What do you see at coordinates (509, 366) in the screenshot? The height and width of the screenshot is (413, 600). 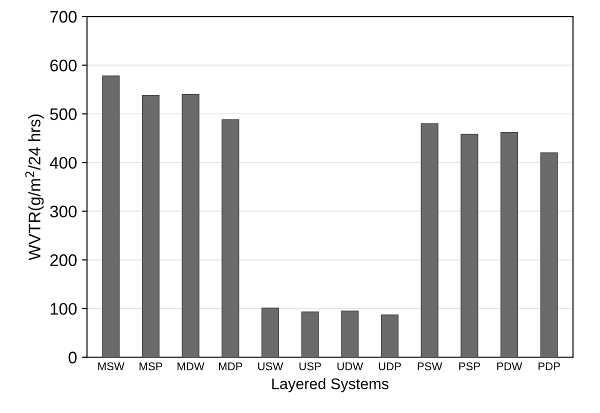 I see `x-tick-label: PDW` at bounding box center [509, 366].